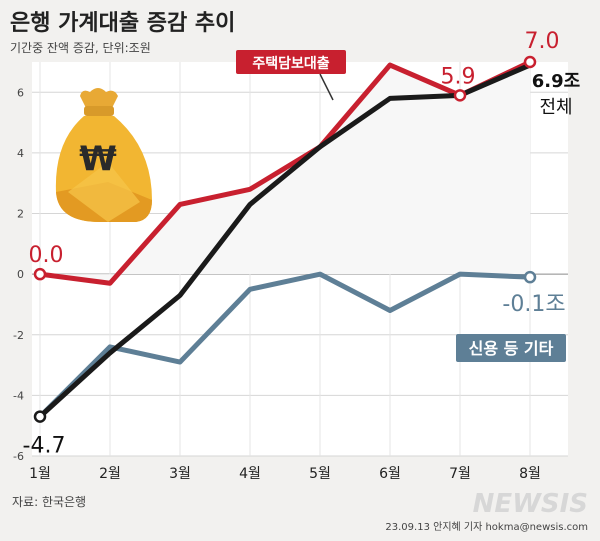  Describe the element at coordinates (122, 23) in the screenshot. I see `chart-title: 은행 가계대출 증감 추이` at that location.